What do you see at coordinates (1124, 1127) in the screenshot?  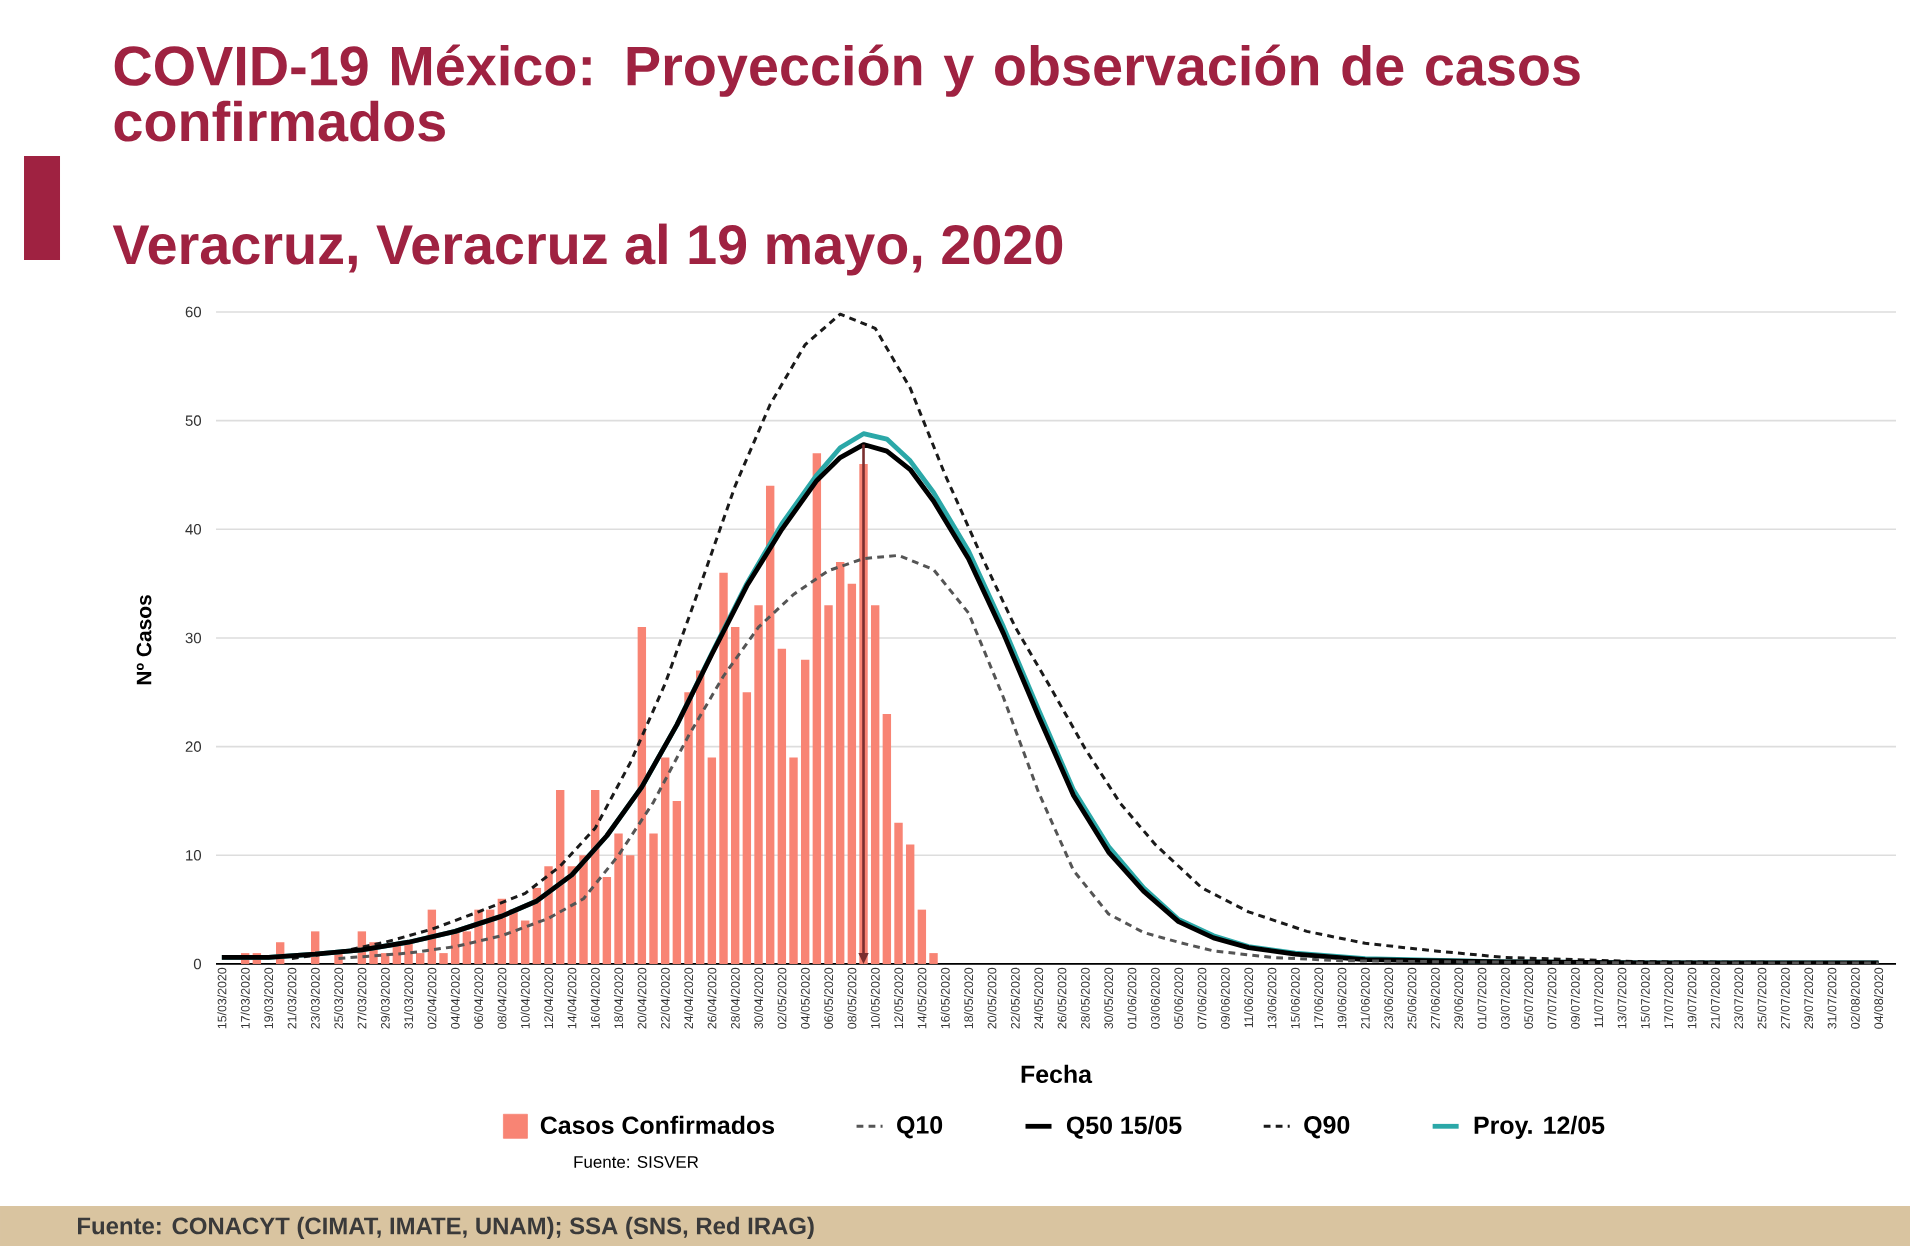 I see `legend-label: Q50 15/05` at bounding box center [1124, 1127].